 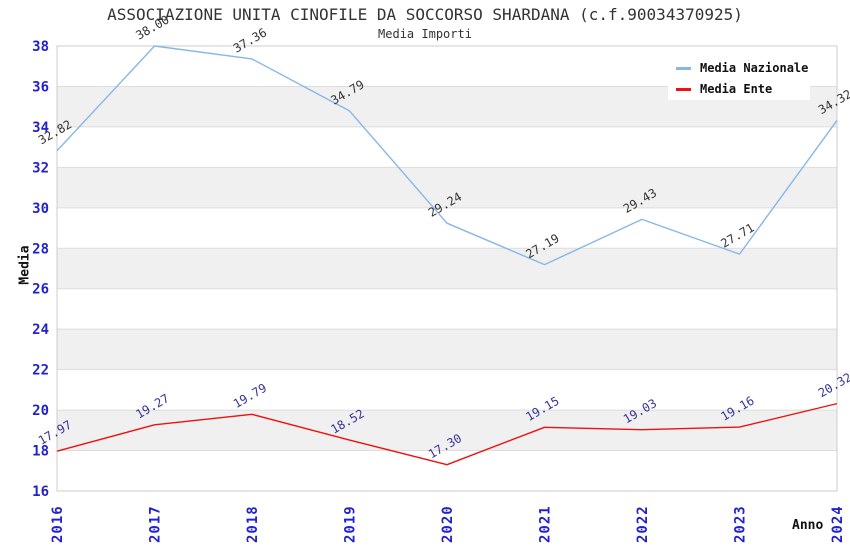 I want to click on chart-subtitle: Media Importi, so click(x=425, y=34).